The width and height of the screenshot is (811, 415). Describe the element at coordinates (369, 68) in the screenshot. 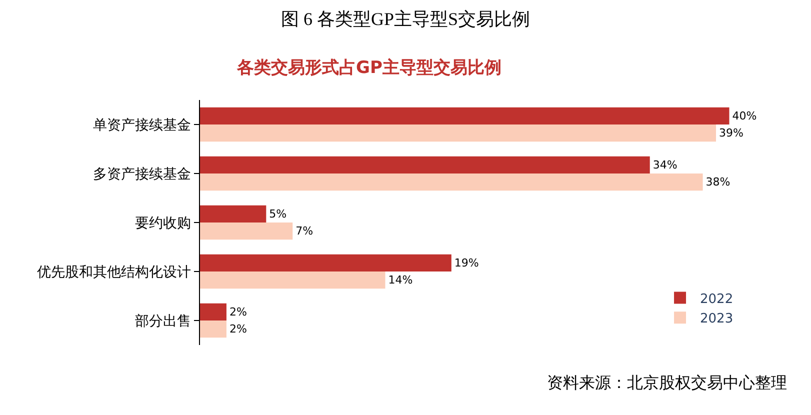

I see `chart-subtitle: 各类交易形式占GP主导型交易比例` at that location.